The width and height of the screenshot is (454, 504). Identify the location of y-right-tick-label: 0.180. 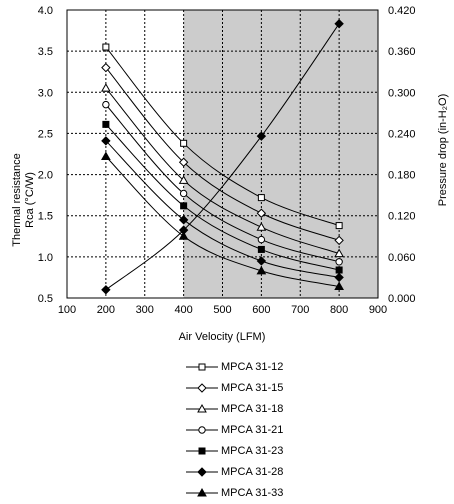
(402, 176).